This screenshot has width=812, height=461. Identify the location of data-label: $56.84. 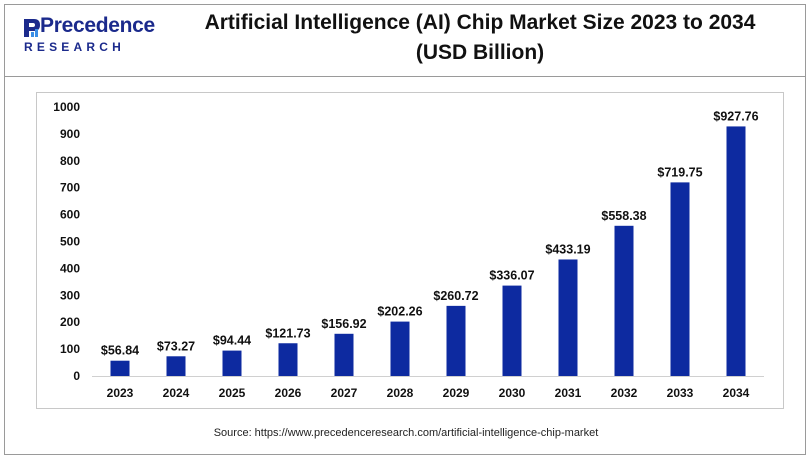
(120, 351).